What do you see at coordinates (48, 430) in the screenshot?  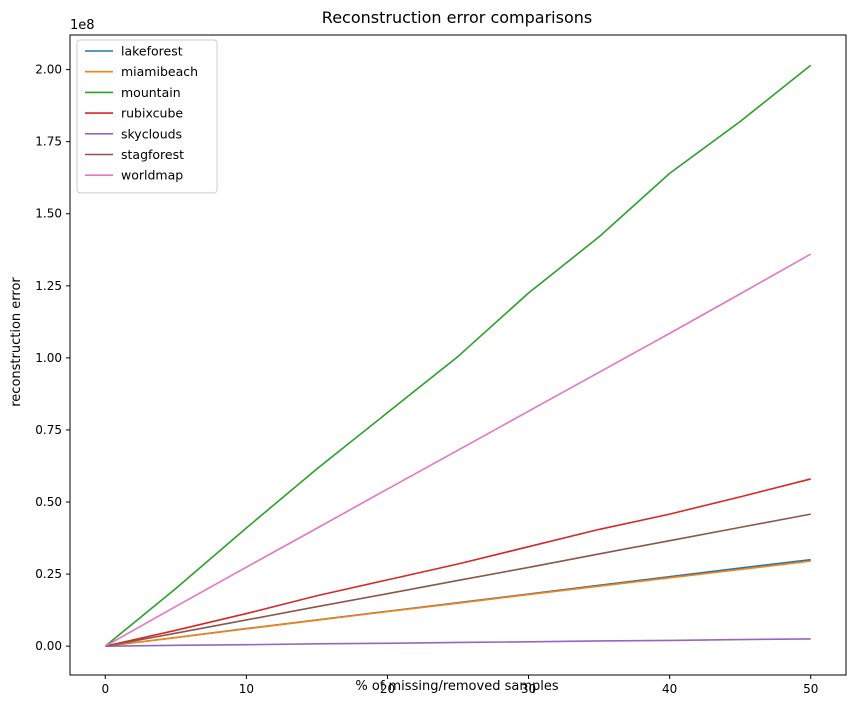 I see `y-tick-label: 0.75` at bounding box center [48, 430].